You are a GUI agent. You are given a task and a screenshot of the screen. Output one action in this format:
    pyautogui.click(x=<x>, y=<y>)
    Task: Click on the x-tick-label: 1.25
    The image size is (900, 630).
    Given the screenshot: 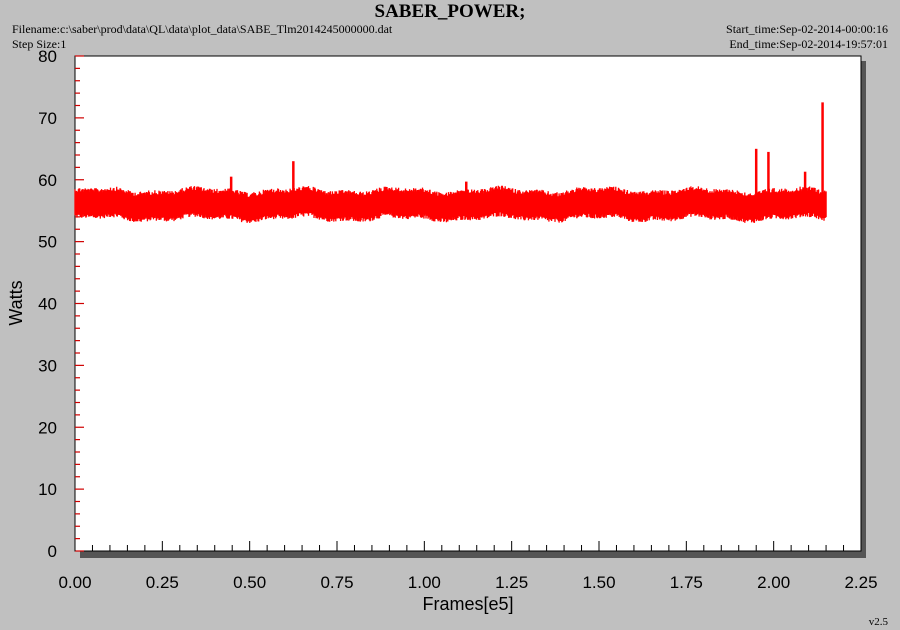 What is the action you would take?
    pyautogui.click(x=511, y=582)
    